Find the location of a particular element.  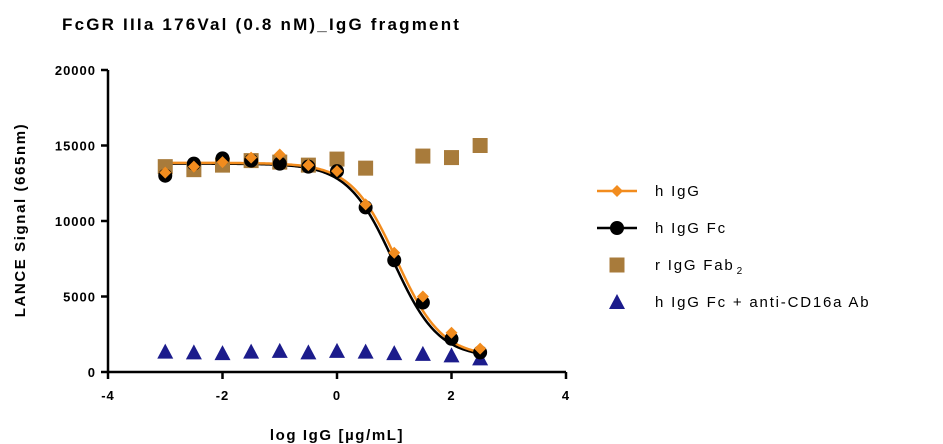

legend-label: r IgG Fab 2 is located at coordinates (699, 267).